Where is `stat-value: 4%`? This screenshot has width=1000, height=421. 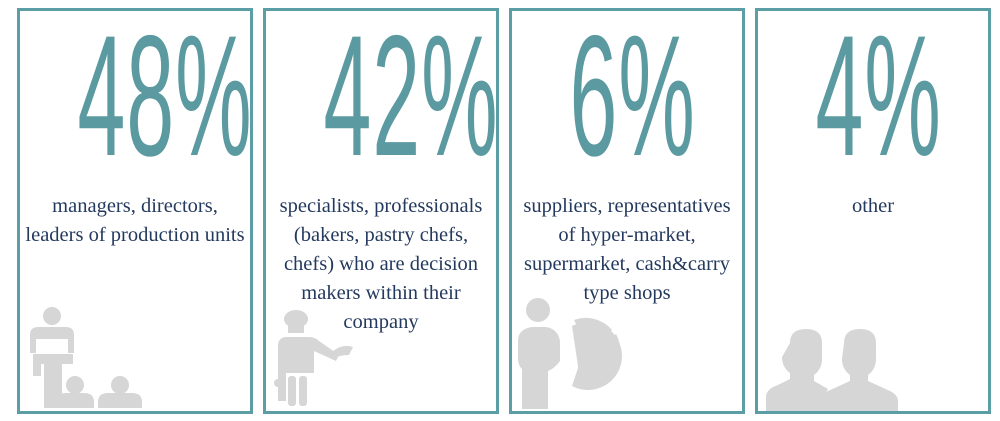
stat-value: 4% is located at coordinates (878, 100).